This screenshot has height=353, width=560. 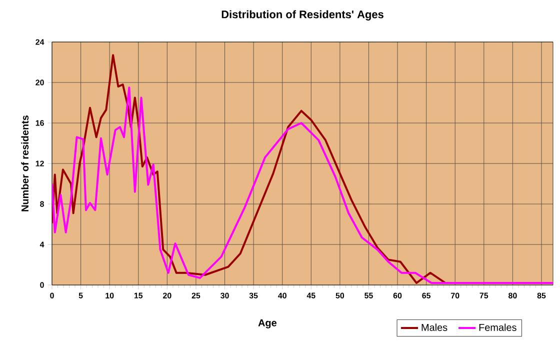 I want to click on x-axis-title: Age, so click(x=267, y=323).